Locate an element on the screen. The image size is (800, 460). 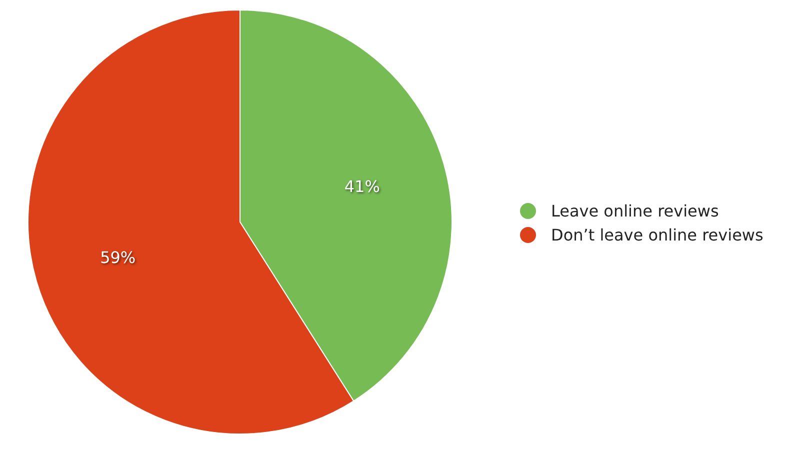
data-label: 41% is located at coordinates (362, 186).